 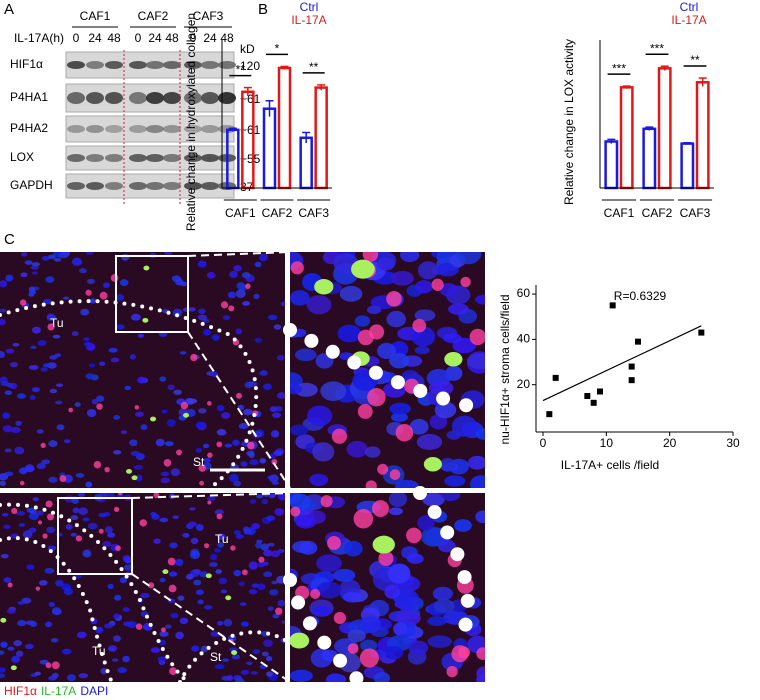 I want to click on bar, so click(x=611, y=165).